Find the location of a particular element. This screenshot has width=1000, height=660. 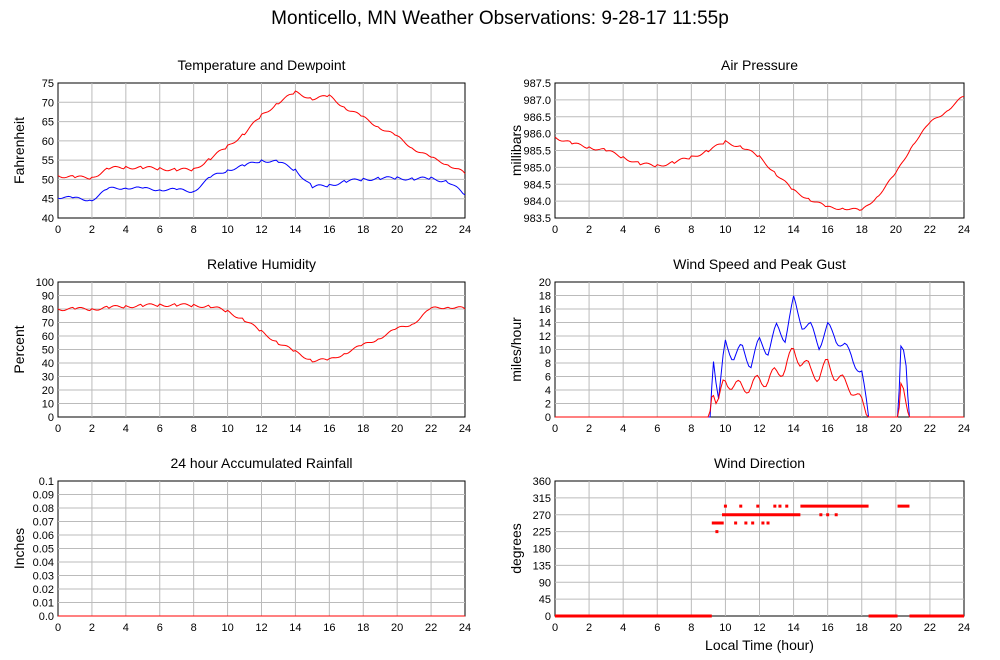

y-tick-label: 65 is located at coordinates (48, 123).